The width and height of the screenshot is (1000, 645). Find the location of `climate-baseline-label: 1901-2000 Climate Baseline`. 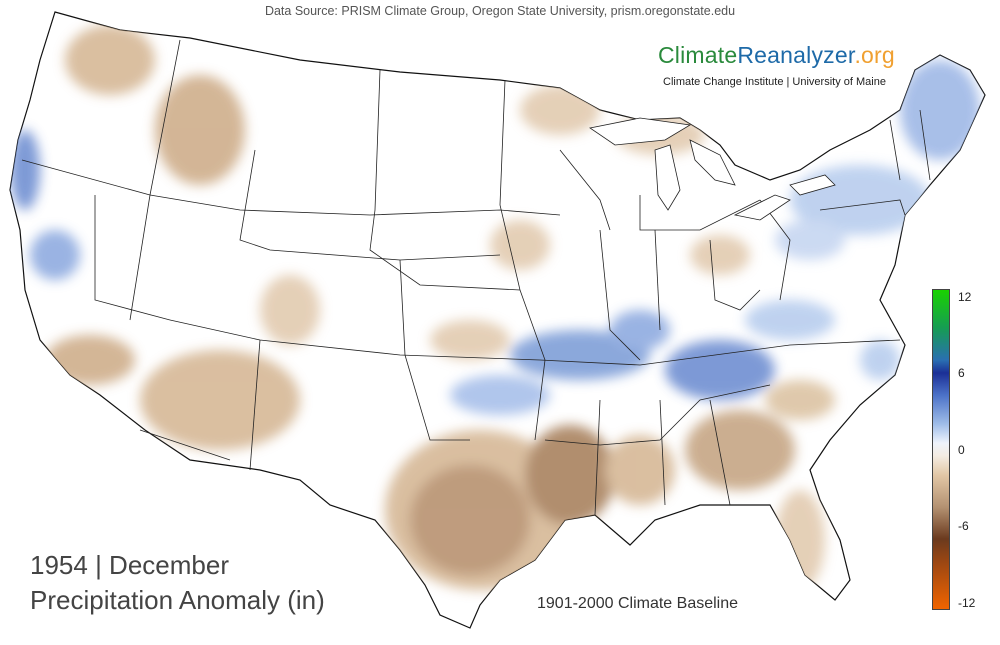

climate-baseline-label: 1901-2000 Climate Baseline is located at coordinates (638, 603).